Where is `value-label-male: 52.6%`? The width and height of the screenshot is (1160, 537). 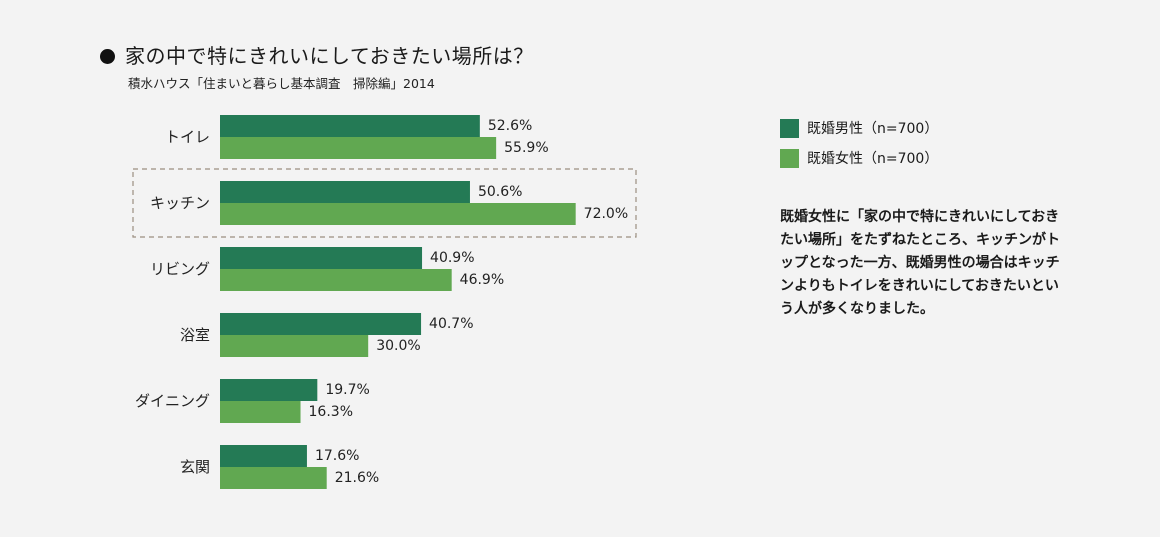
value-label-male: 52.6% is located at coordinates (510, 126).